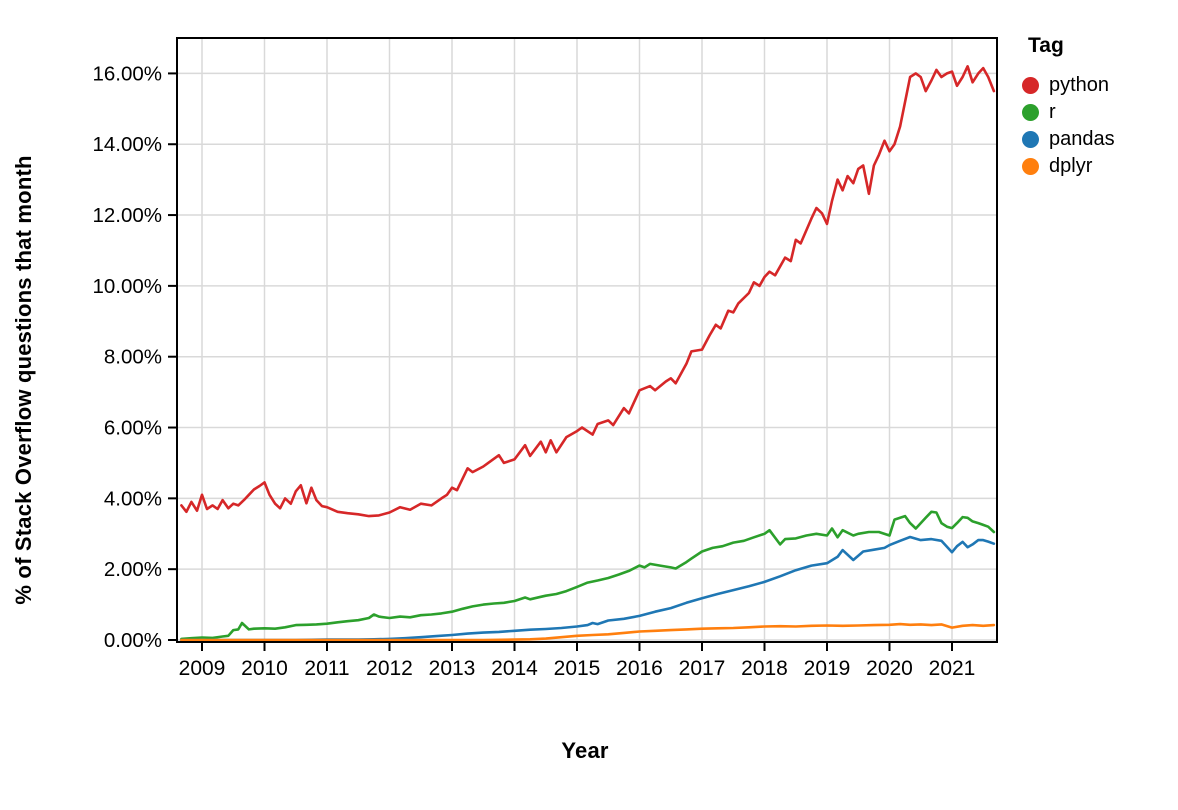 The width and height of the screenshot is (1178, 810). Describe the element at coordinates (585, 750) in the screenshot. I see `x-axis-title: Year` at that location.